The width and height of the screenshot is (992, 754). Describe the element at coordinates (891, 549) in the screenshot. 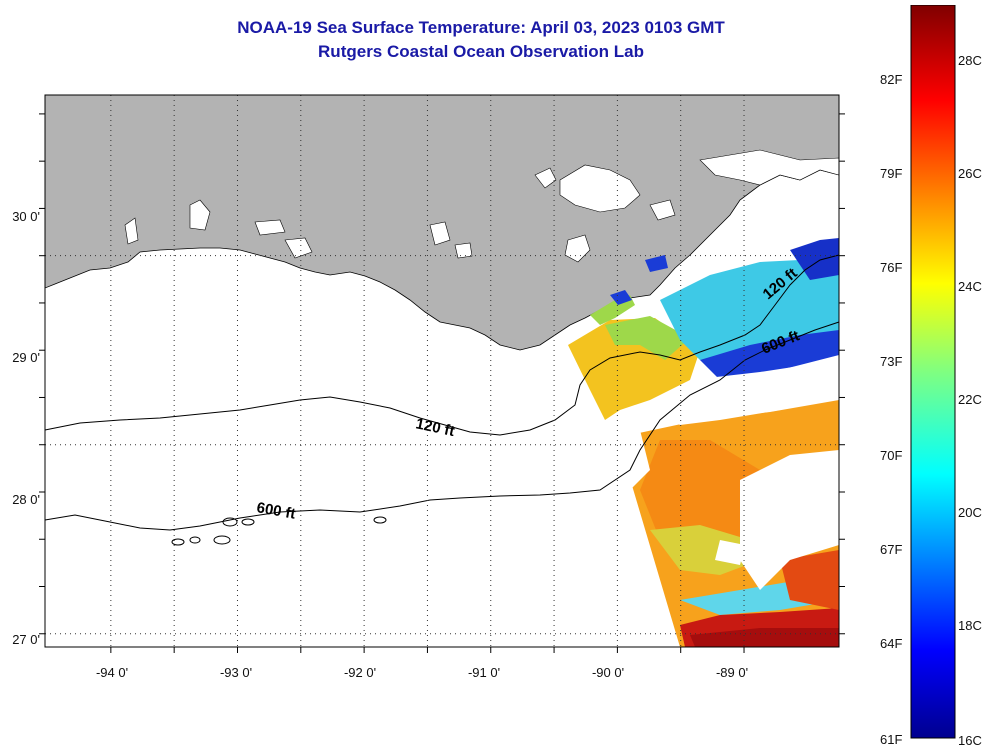

I see `colorbar-f-67: 67F` at that location.